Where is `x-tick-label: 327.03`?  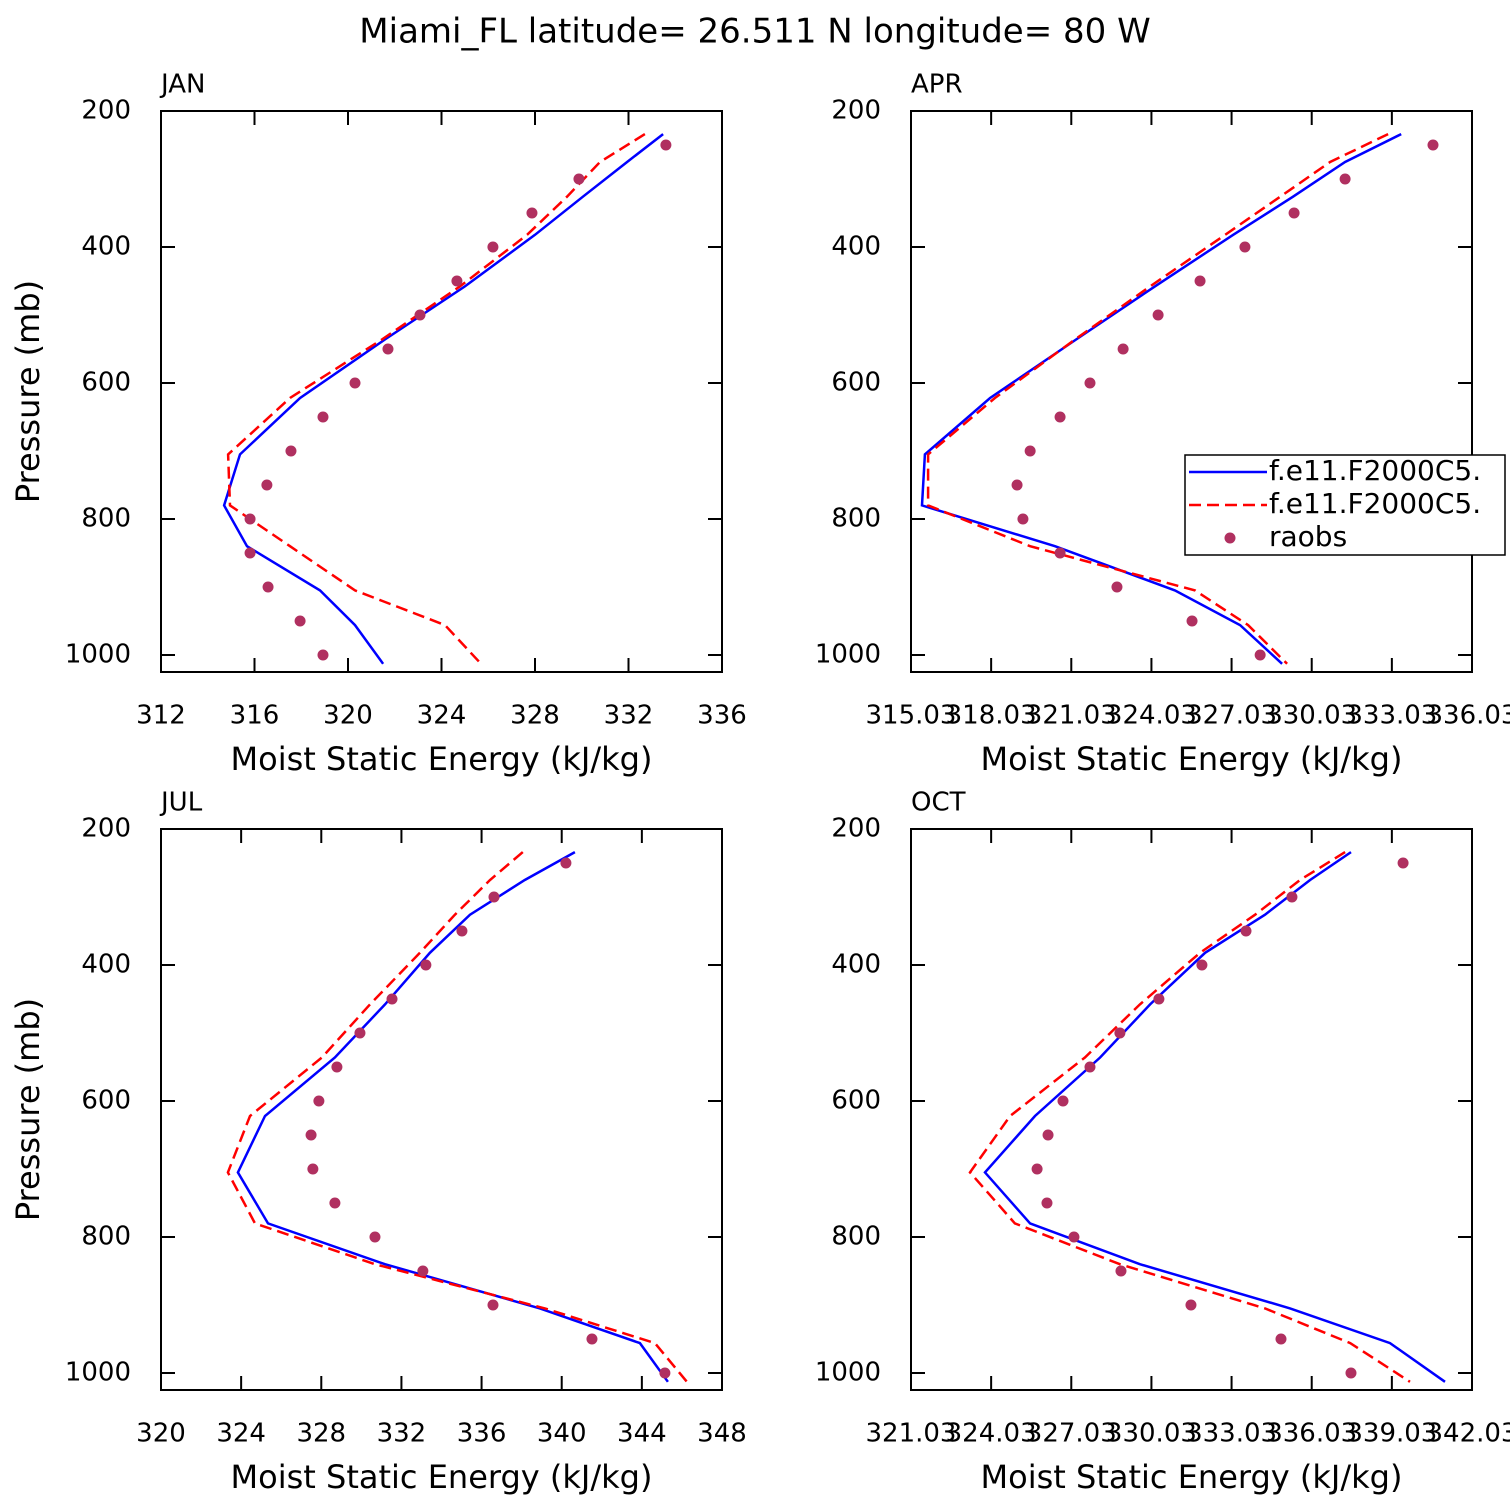 x-tick-label: 327.03 is located at coordinates (1231, 716).